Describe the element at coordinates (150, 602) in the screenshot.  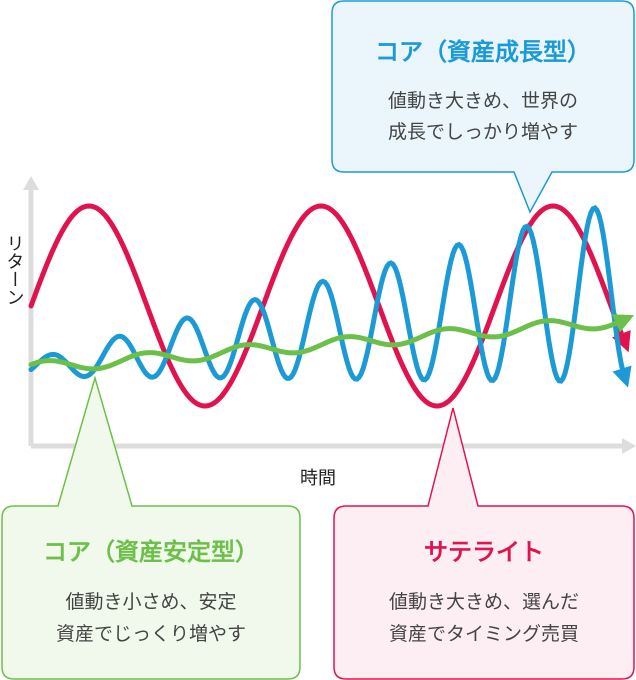
I see `callout-core-stable-line1: 値動き小さめ、安定` at that location.